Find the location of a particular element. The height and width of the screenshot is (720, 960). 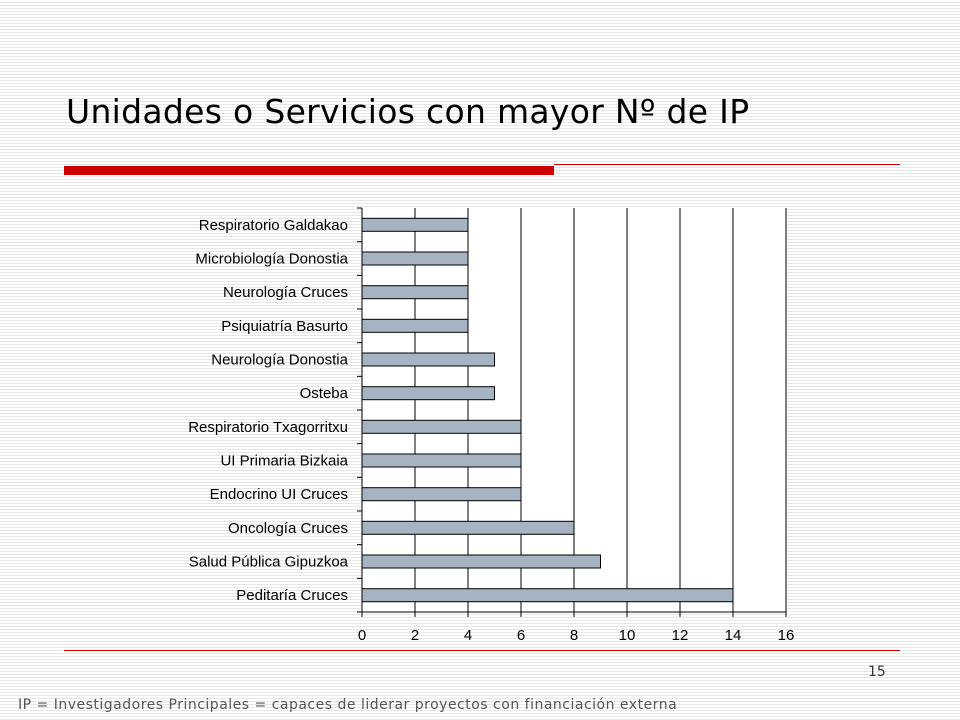

category-label-11: Peditaría Cruces is located at coordinates (292, 595).